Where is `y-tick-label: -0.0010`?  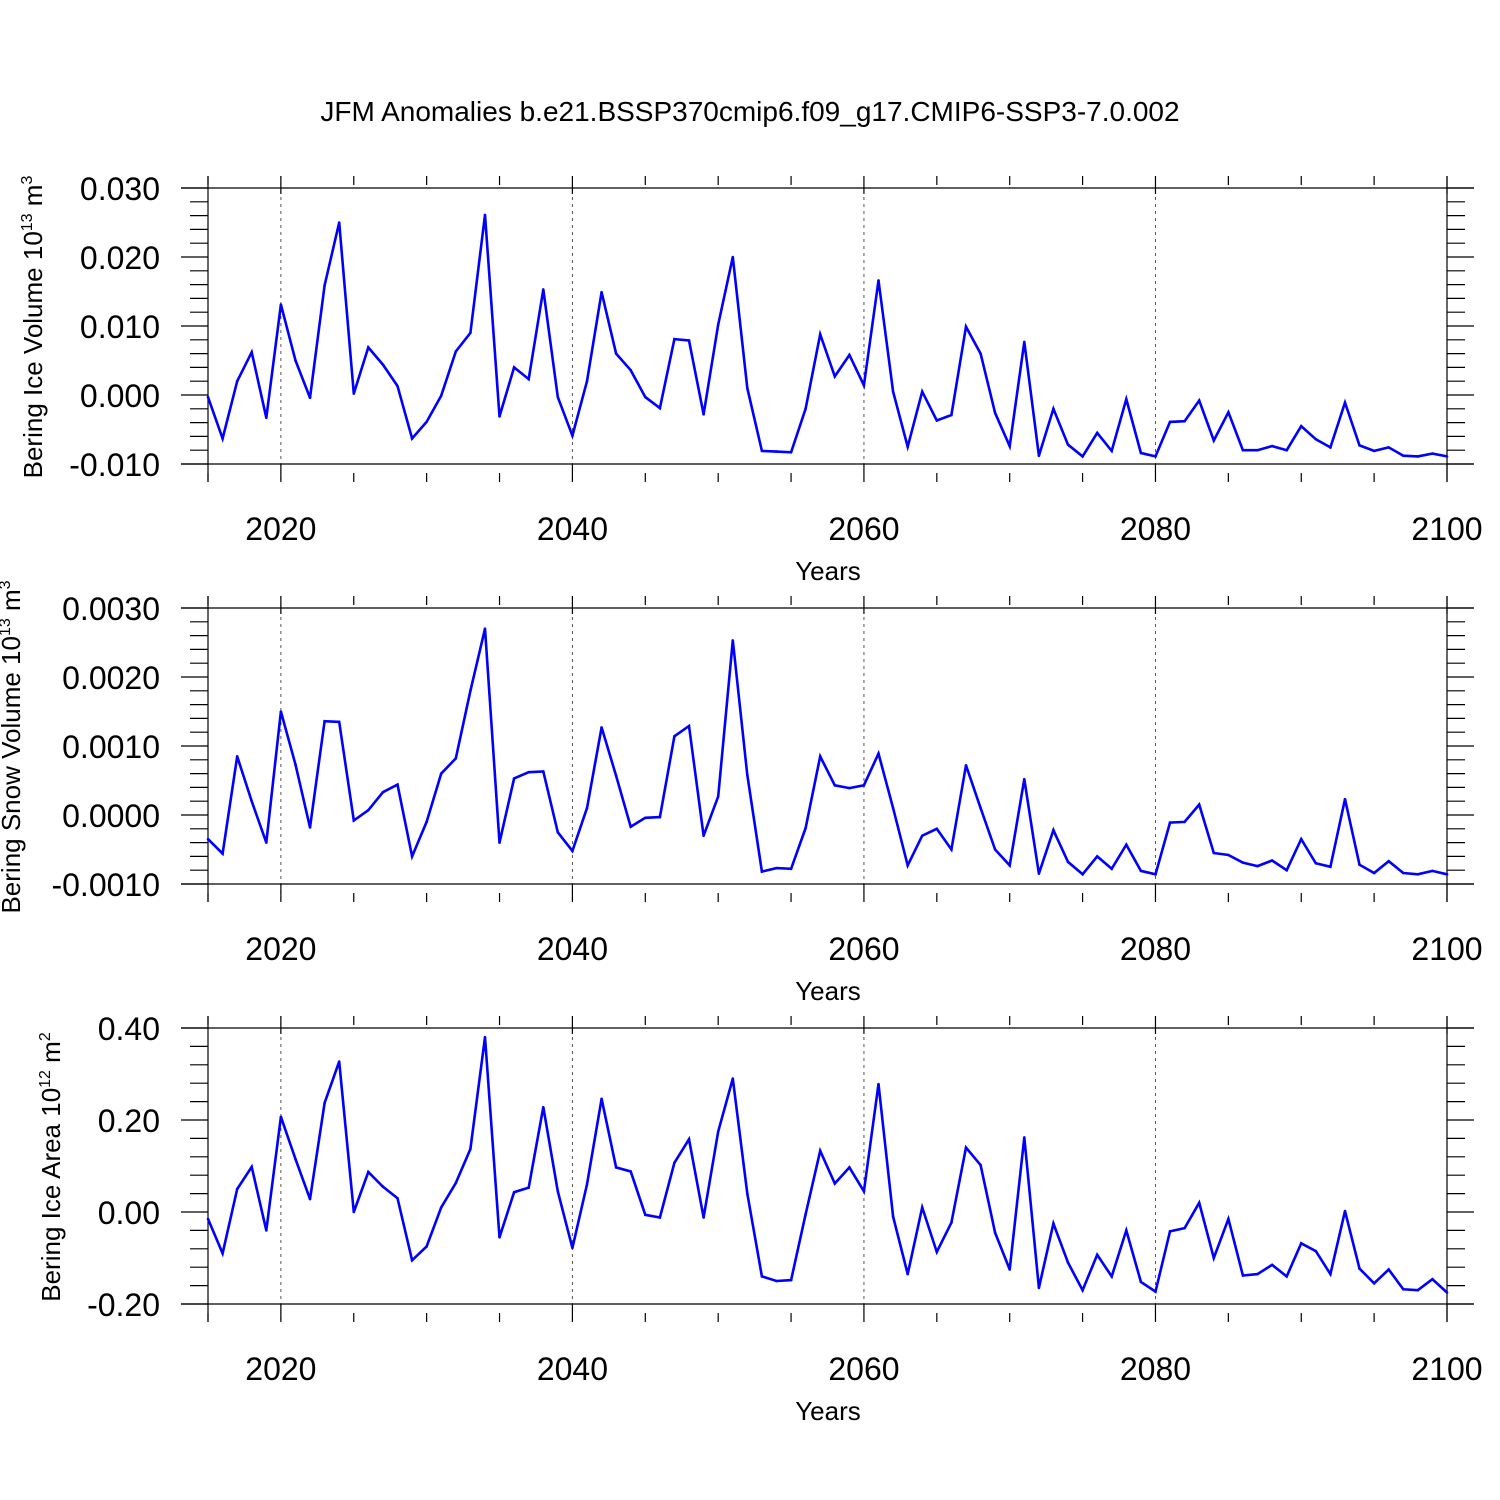
y-tick-label: -0.0010 is located at coordinates (105, 885).